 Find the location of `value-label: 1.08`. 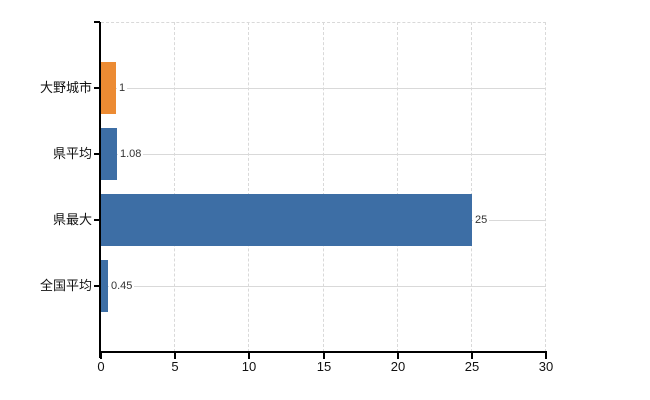

value-label: 1.08 is located at coordinates (131, 154).